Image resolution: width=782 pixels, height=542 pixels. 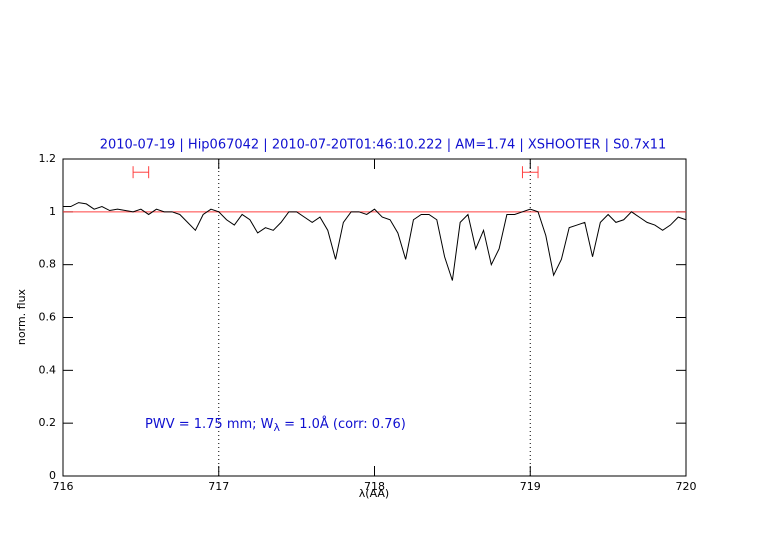 I want to click on y-tick-label: 0.6, so click(x=48, y=317).